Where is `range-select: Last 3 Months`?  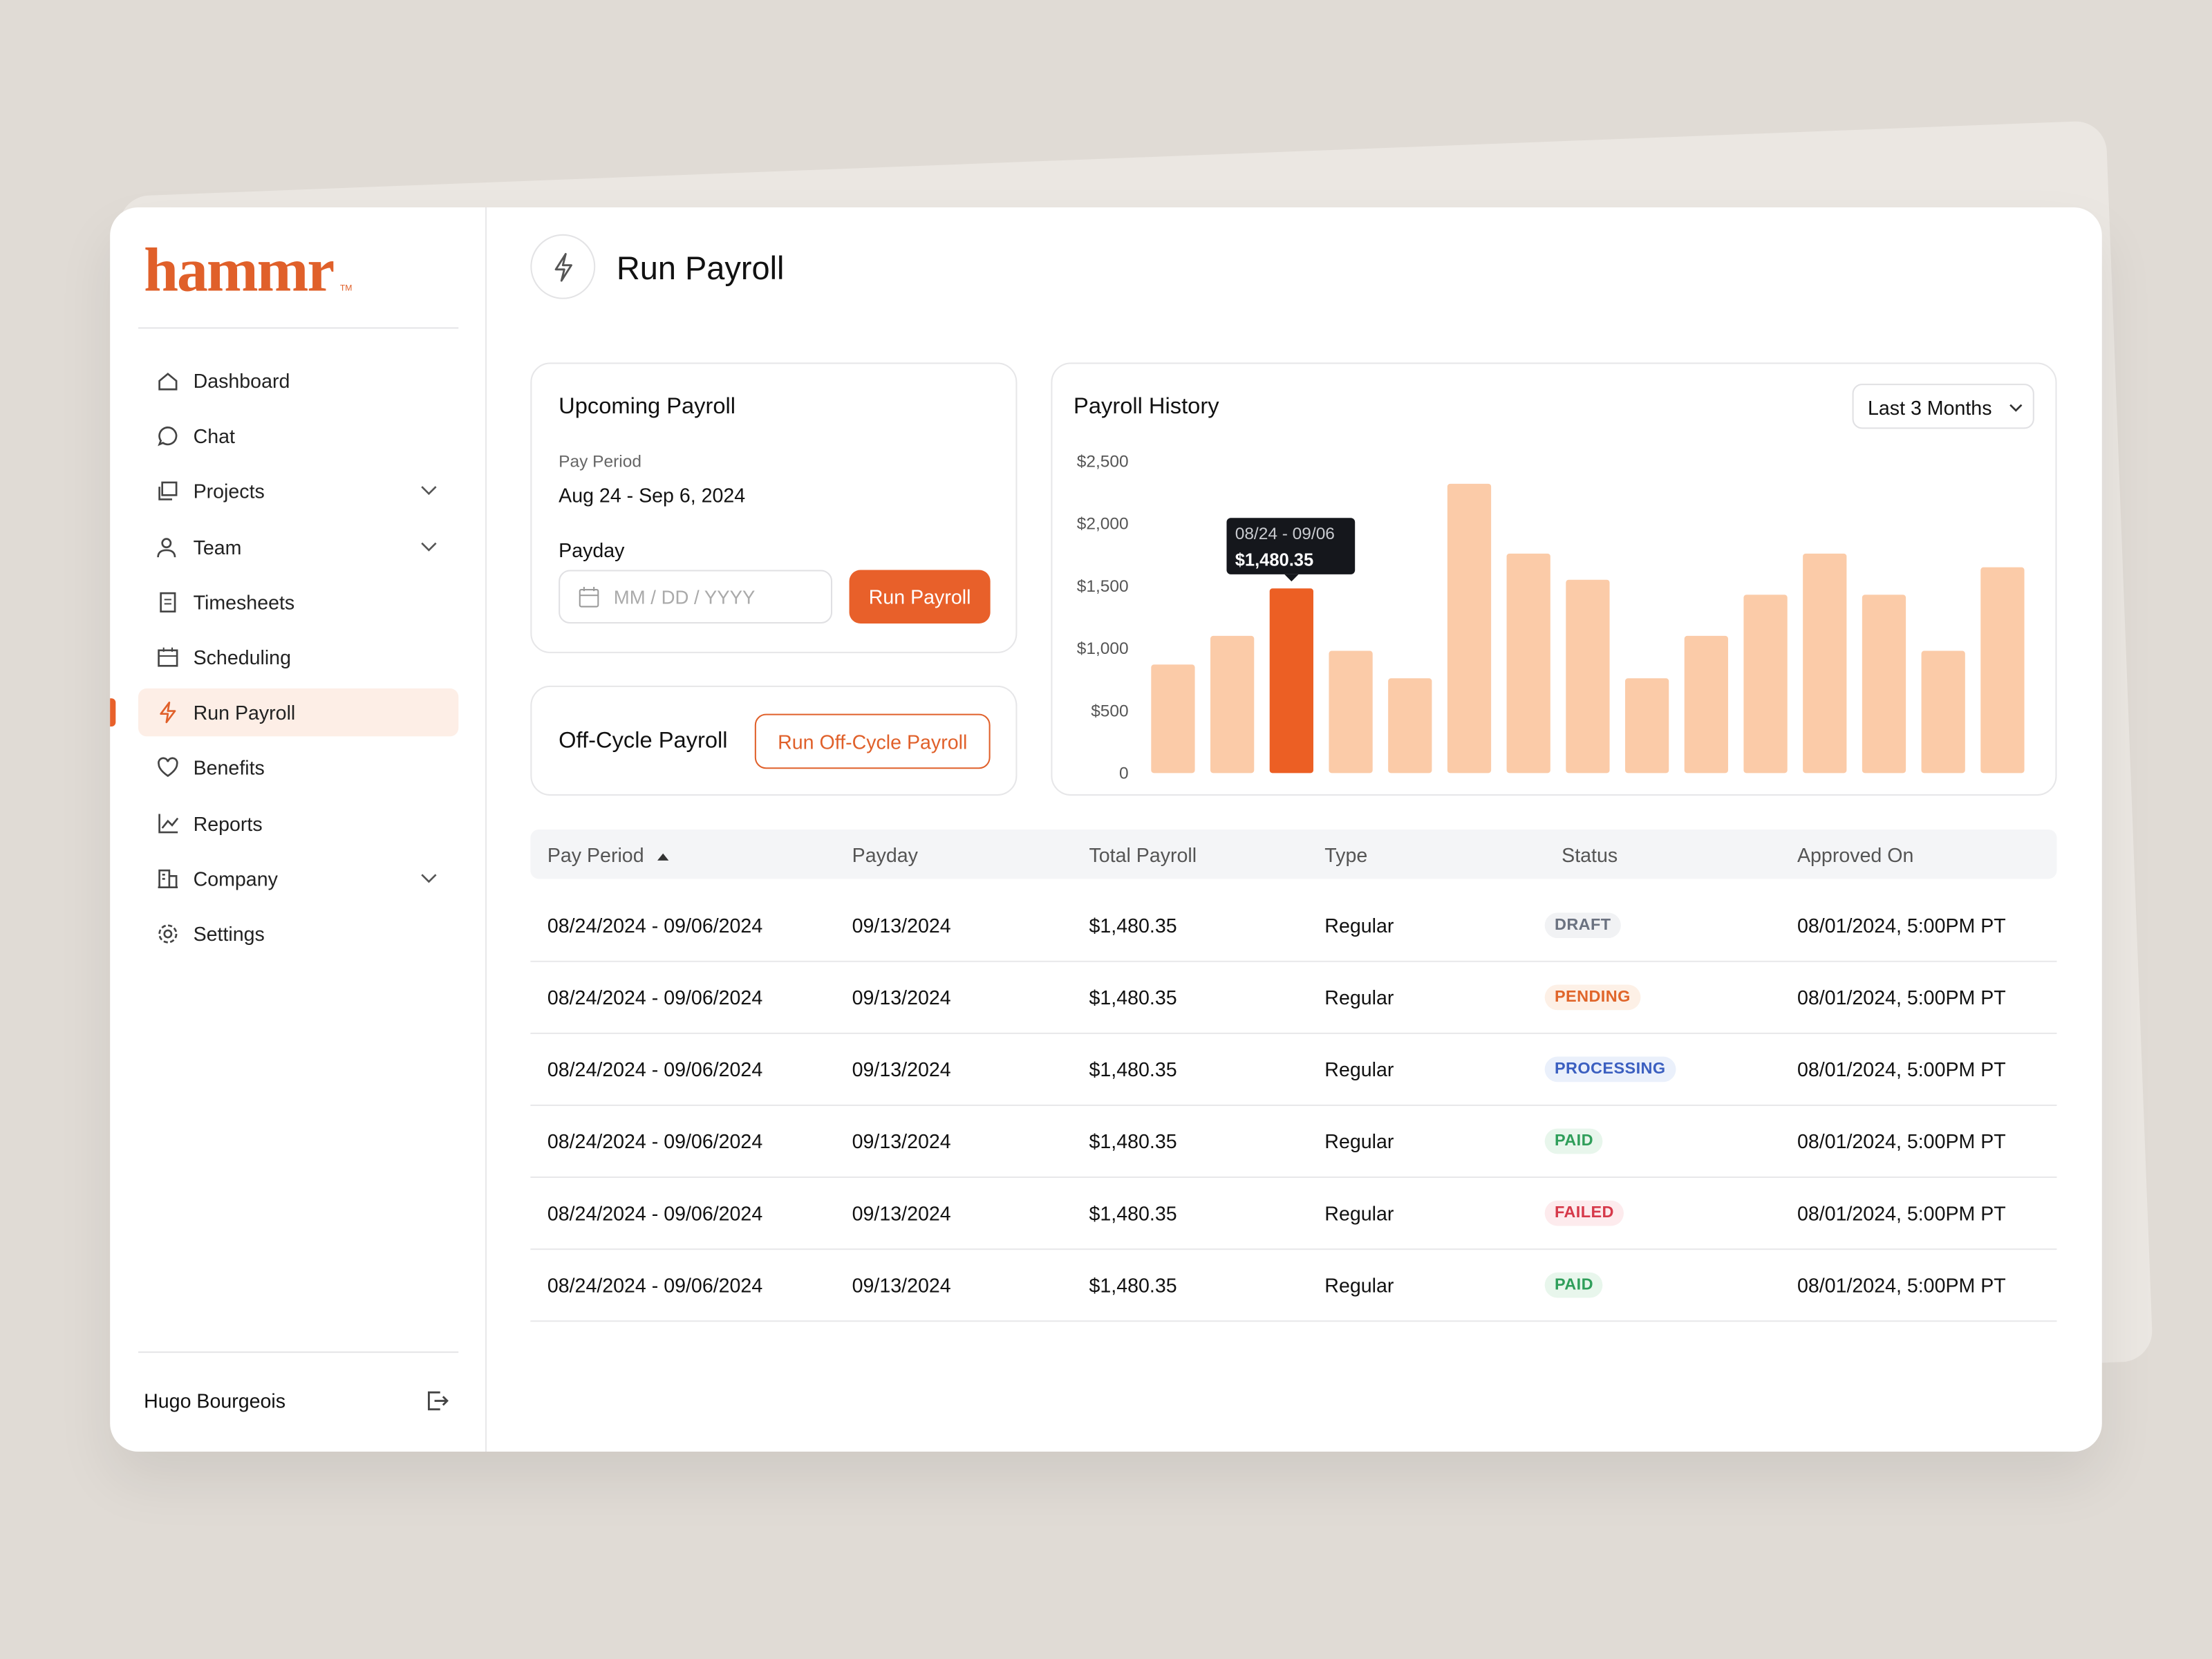 range-select: Last 3 Months is located at coordinates (1943, 406).